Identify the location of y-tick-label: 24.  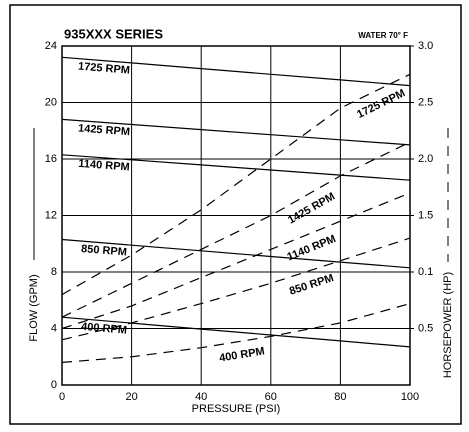
(51, 46).